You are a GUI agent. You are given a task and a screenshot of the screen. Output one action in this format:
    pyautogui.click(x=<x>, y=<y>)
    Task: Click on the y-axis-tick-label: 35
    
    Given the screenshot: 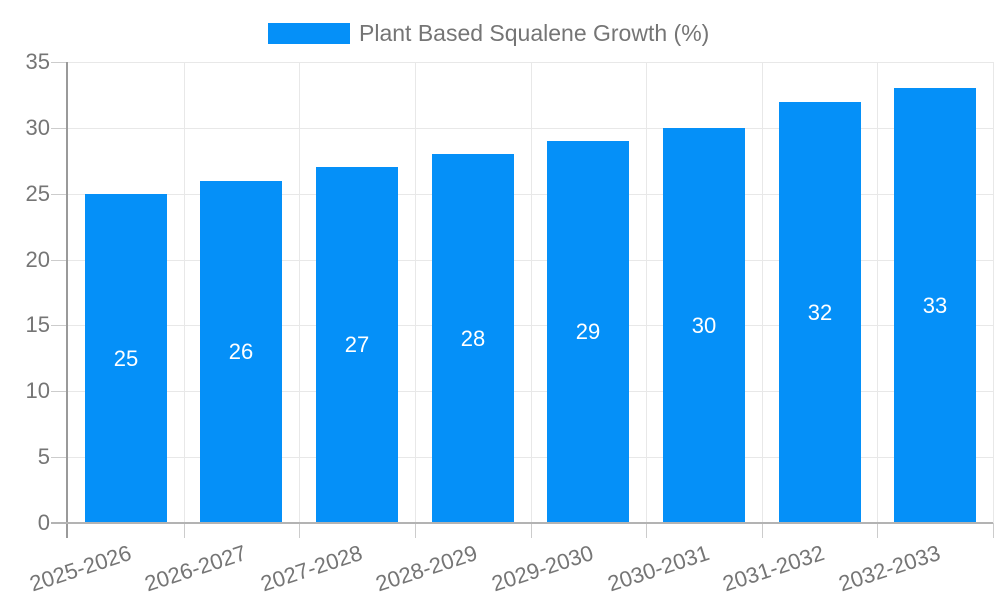 What is the action you would take?
    pyautogui.click(x=37, y=61)
    